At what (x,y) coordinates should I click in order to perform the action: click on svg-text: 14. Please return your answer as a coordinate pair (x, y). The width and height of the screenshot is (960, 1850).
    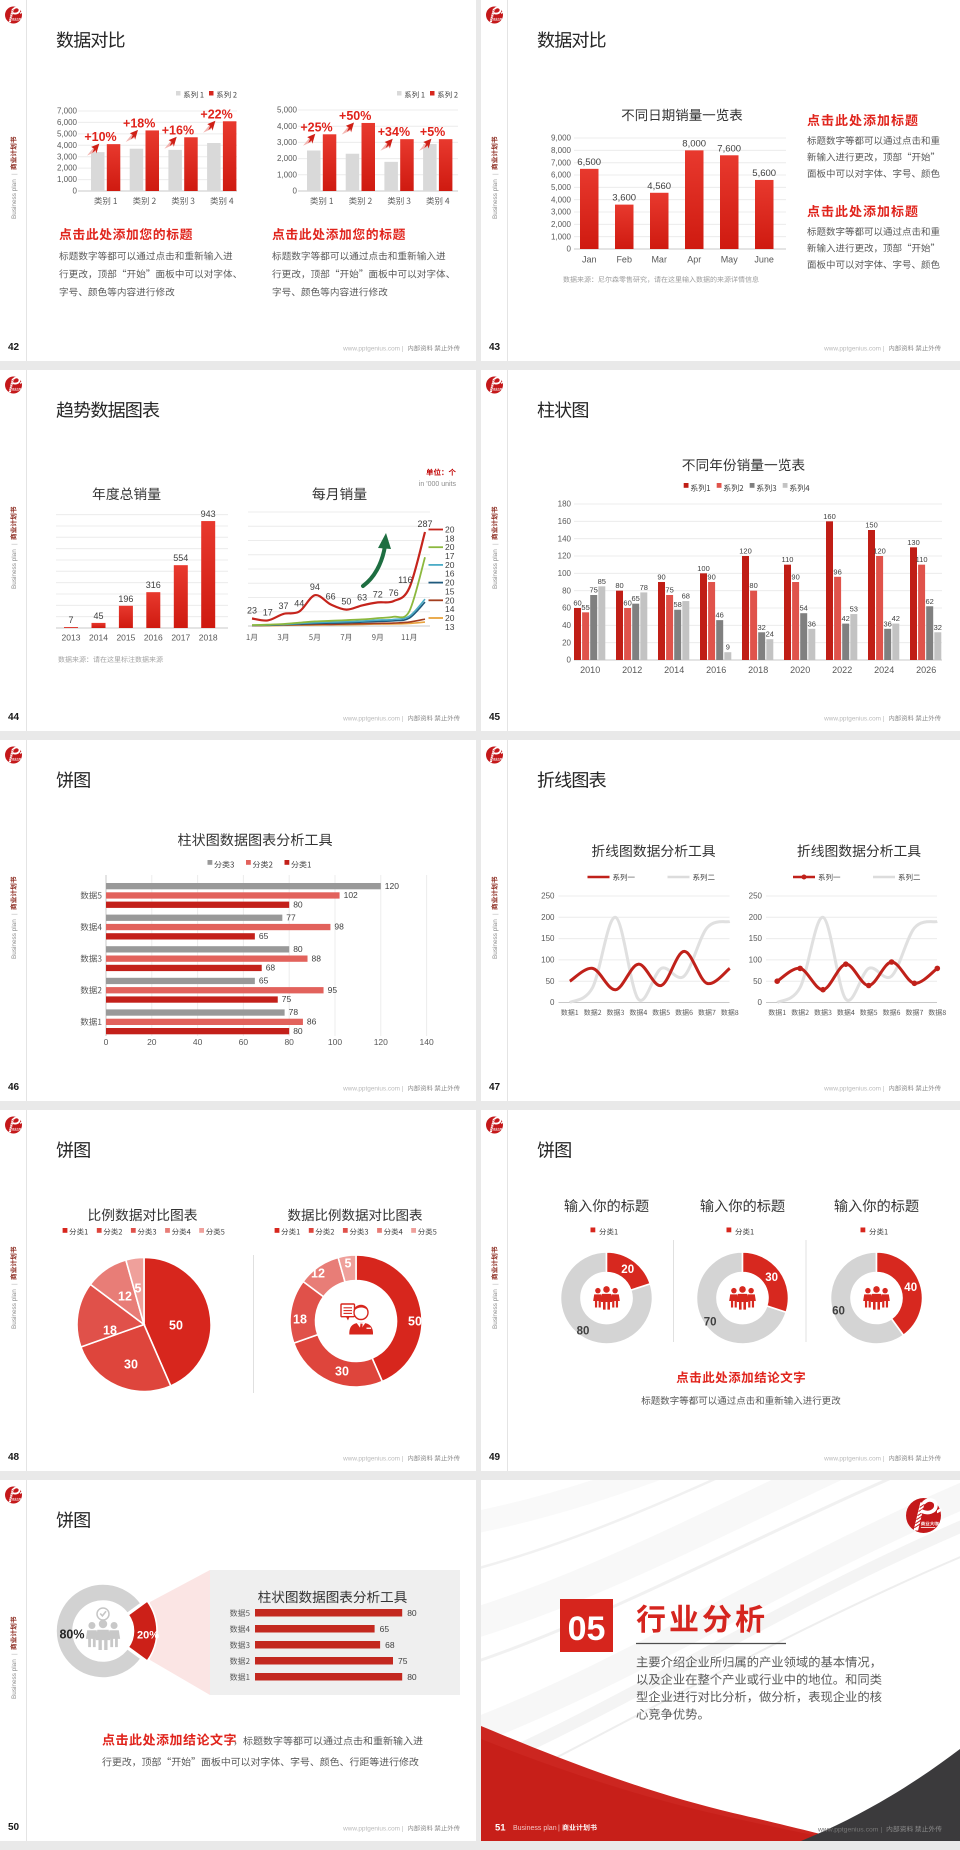
    Looking at the image, I should click on (450, 609).